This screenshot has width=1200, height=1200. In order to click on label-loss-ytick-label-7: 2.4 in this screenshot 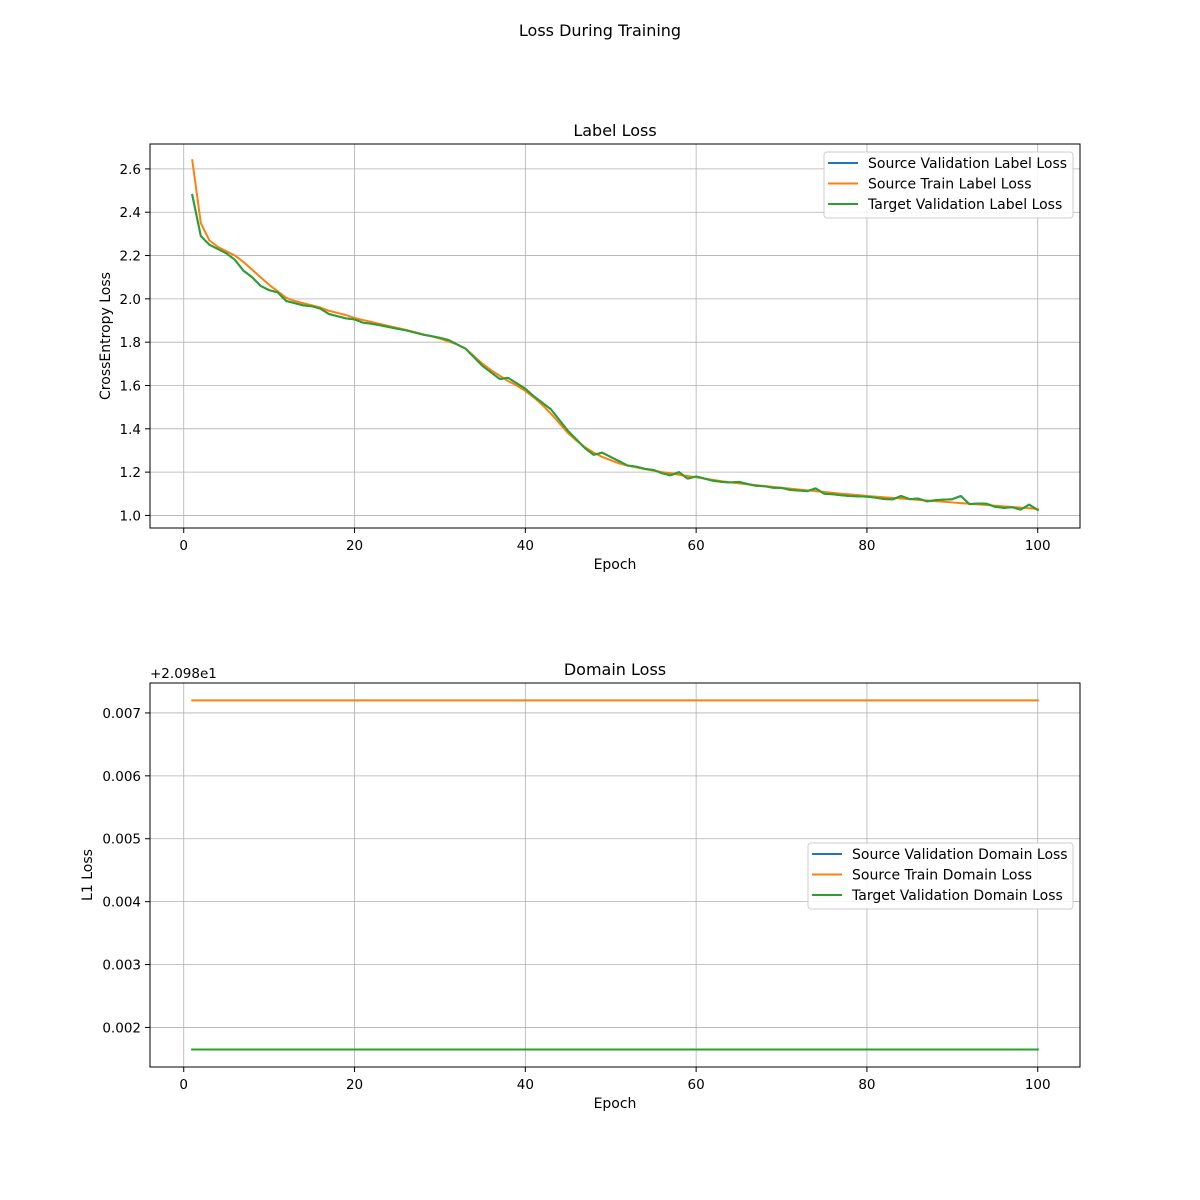, I will do `click(130, 213)`.